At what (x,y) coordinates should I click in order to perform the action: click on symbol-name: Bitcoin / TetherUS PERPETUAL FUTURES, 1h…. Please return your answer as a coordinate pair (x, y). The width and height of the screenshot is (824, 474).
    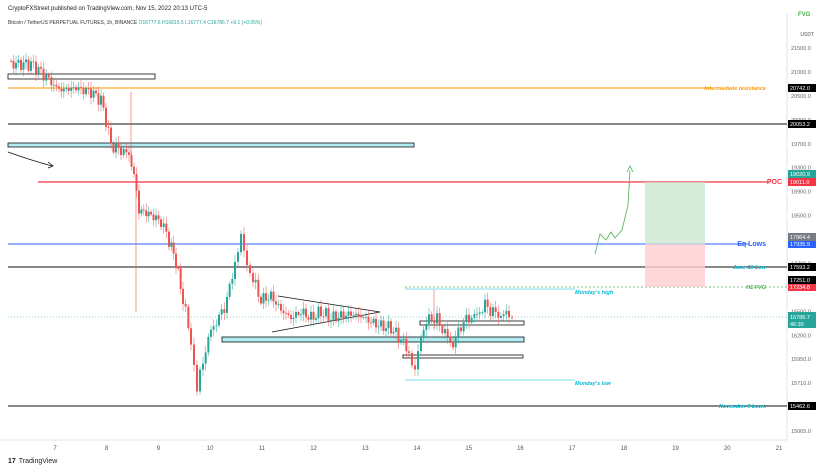
    Looking at the image, I should click on (73, 23).